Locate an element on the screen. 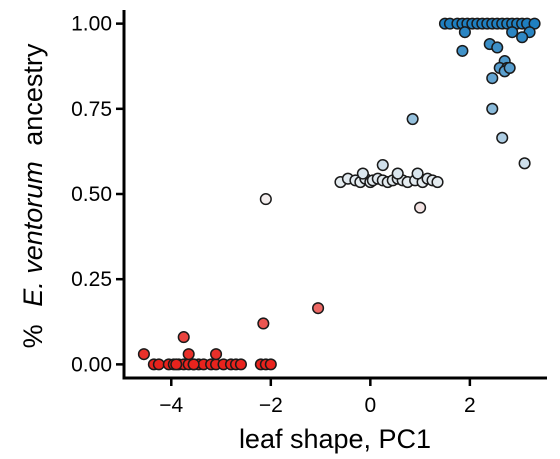 The image size is (560, 459). y-axis-title-prefix: % is located at coordinates (33, 336).